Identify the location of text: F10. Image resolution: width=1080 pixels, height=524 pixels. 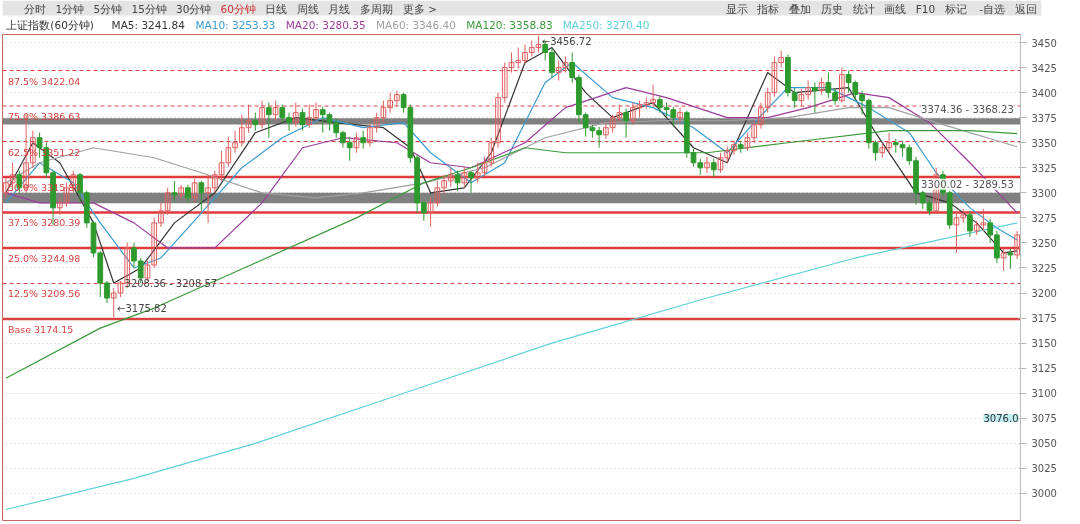
(925, 8).